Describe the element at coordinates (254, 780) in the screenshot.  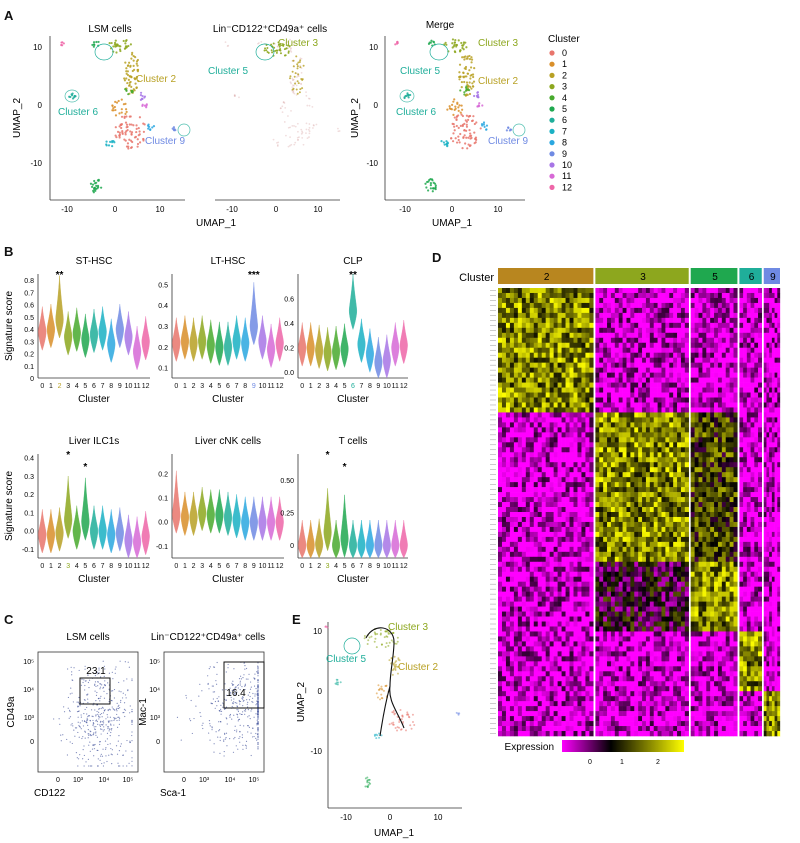
I see `flow2-xtick-4: 10⁵` at that location.